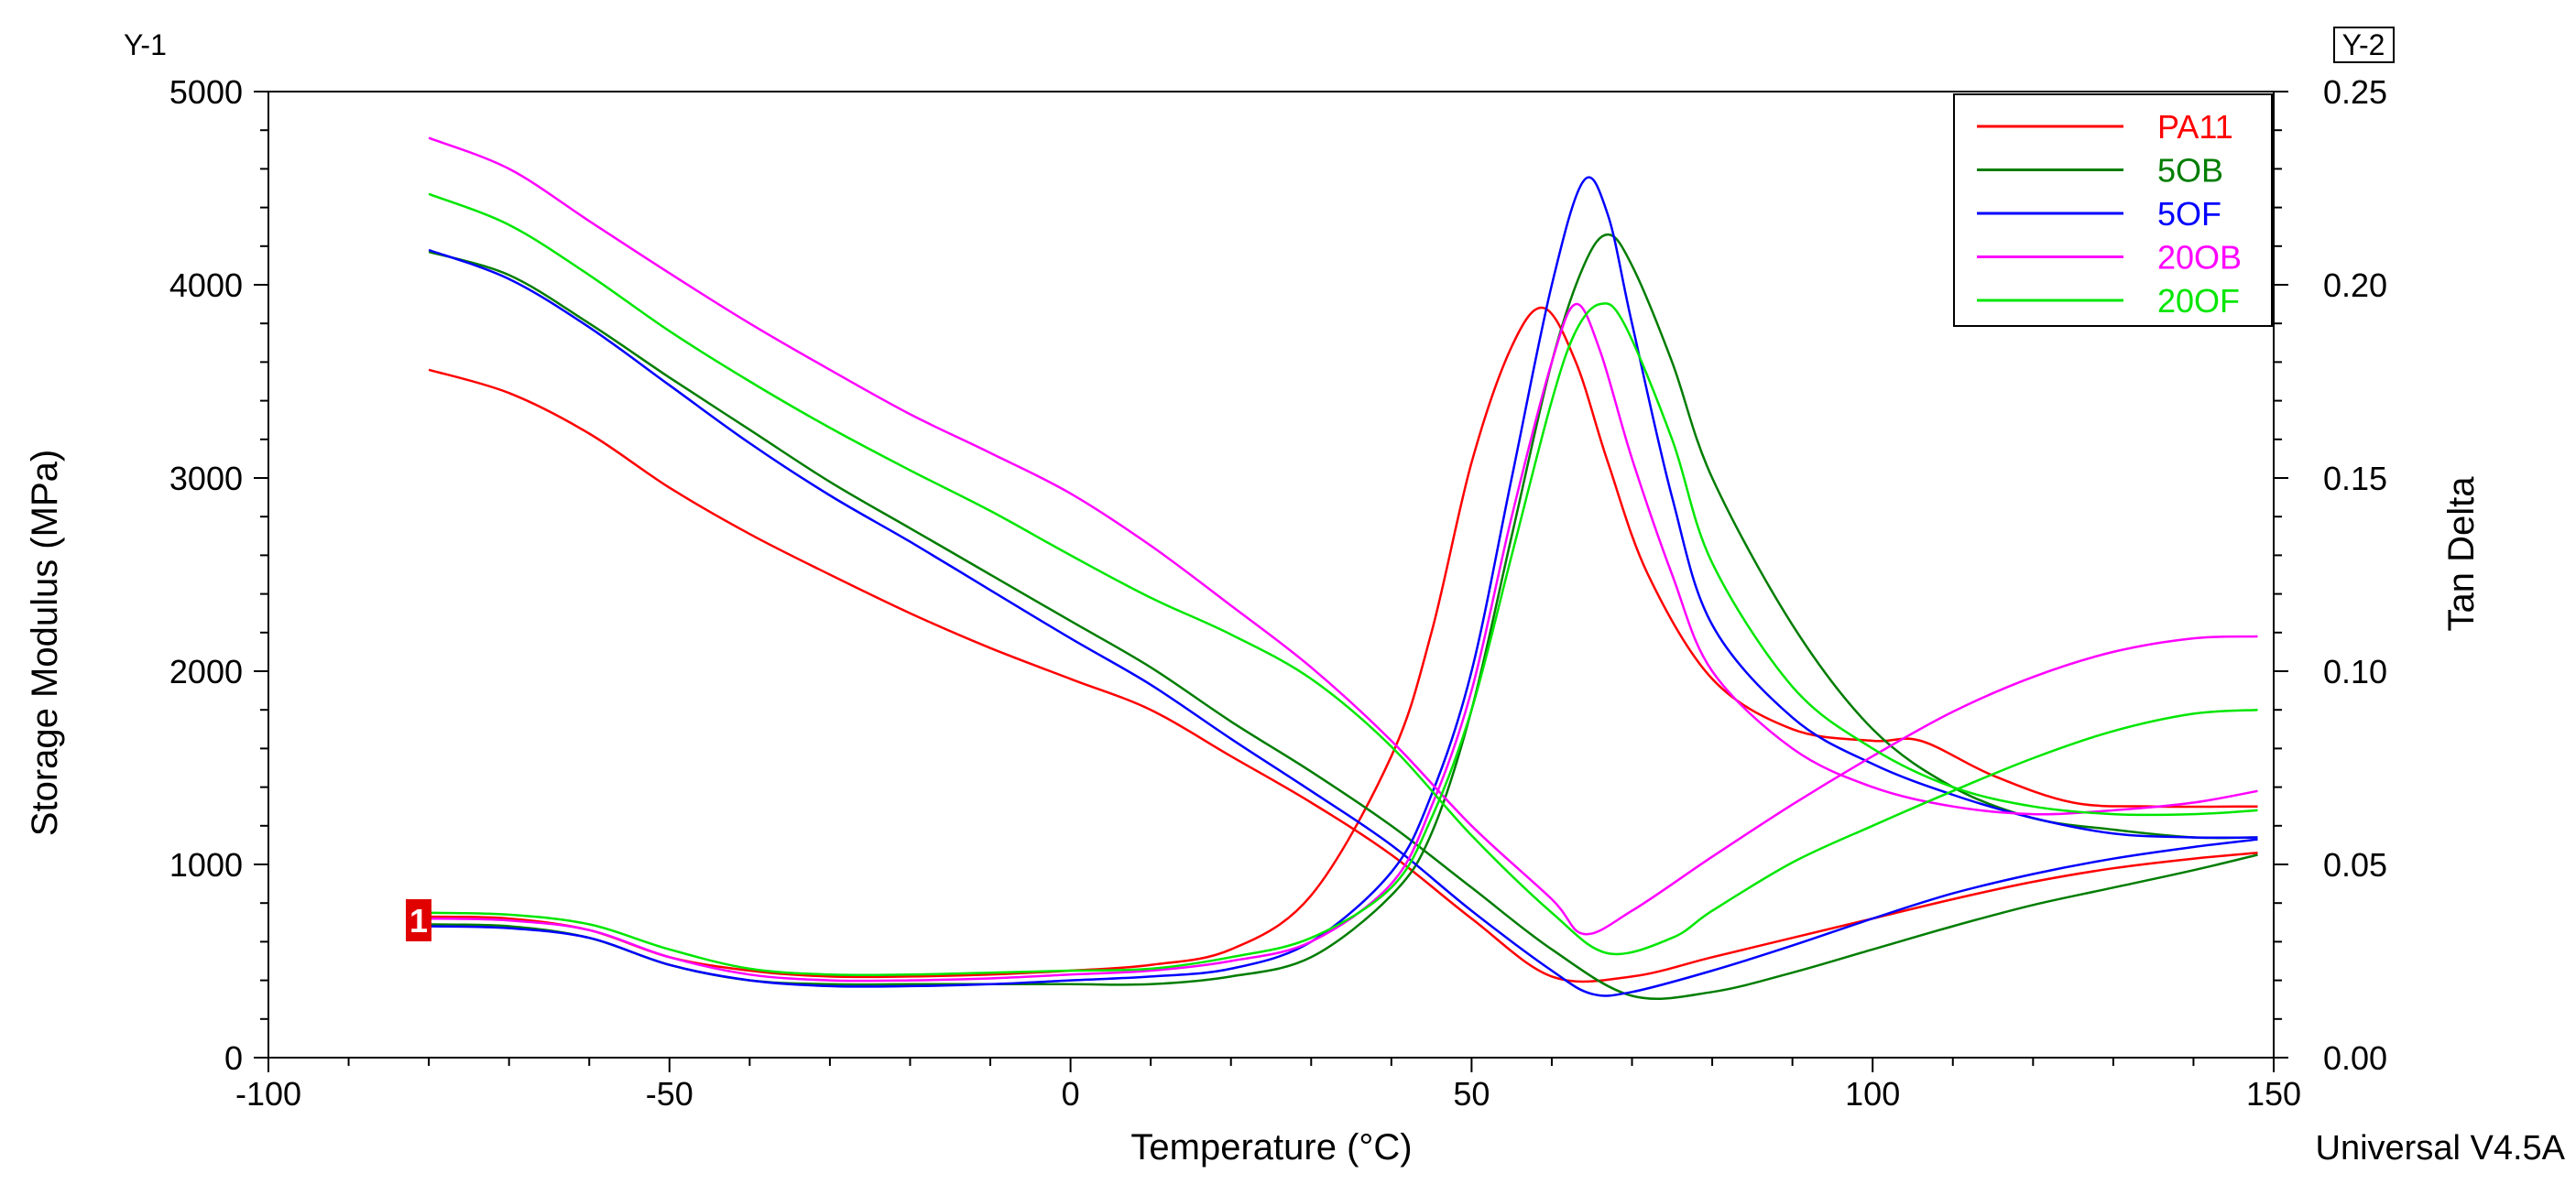 The image size is (2576, 1184). Describe the element at coordinates (146, 44) in the screenshot. I see `y1-tag: Y-1` at that location.